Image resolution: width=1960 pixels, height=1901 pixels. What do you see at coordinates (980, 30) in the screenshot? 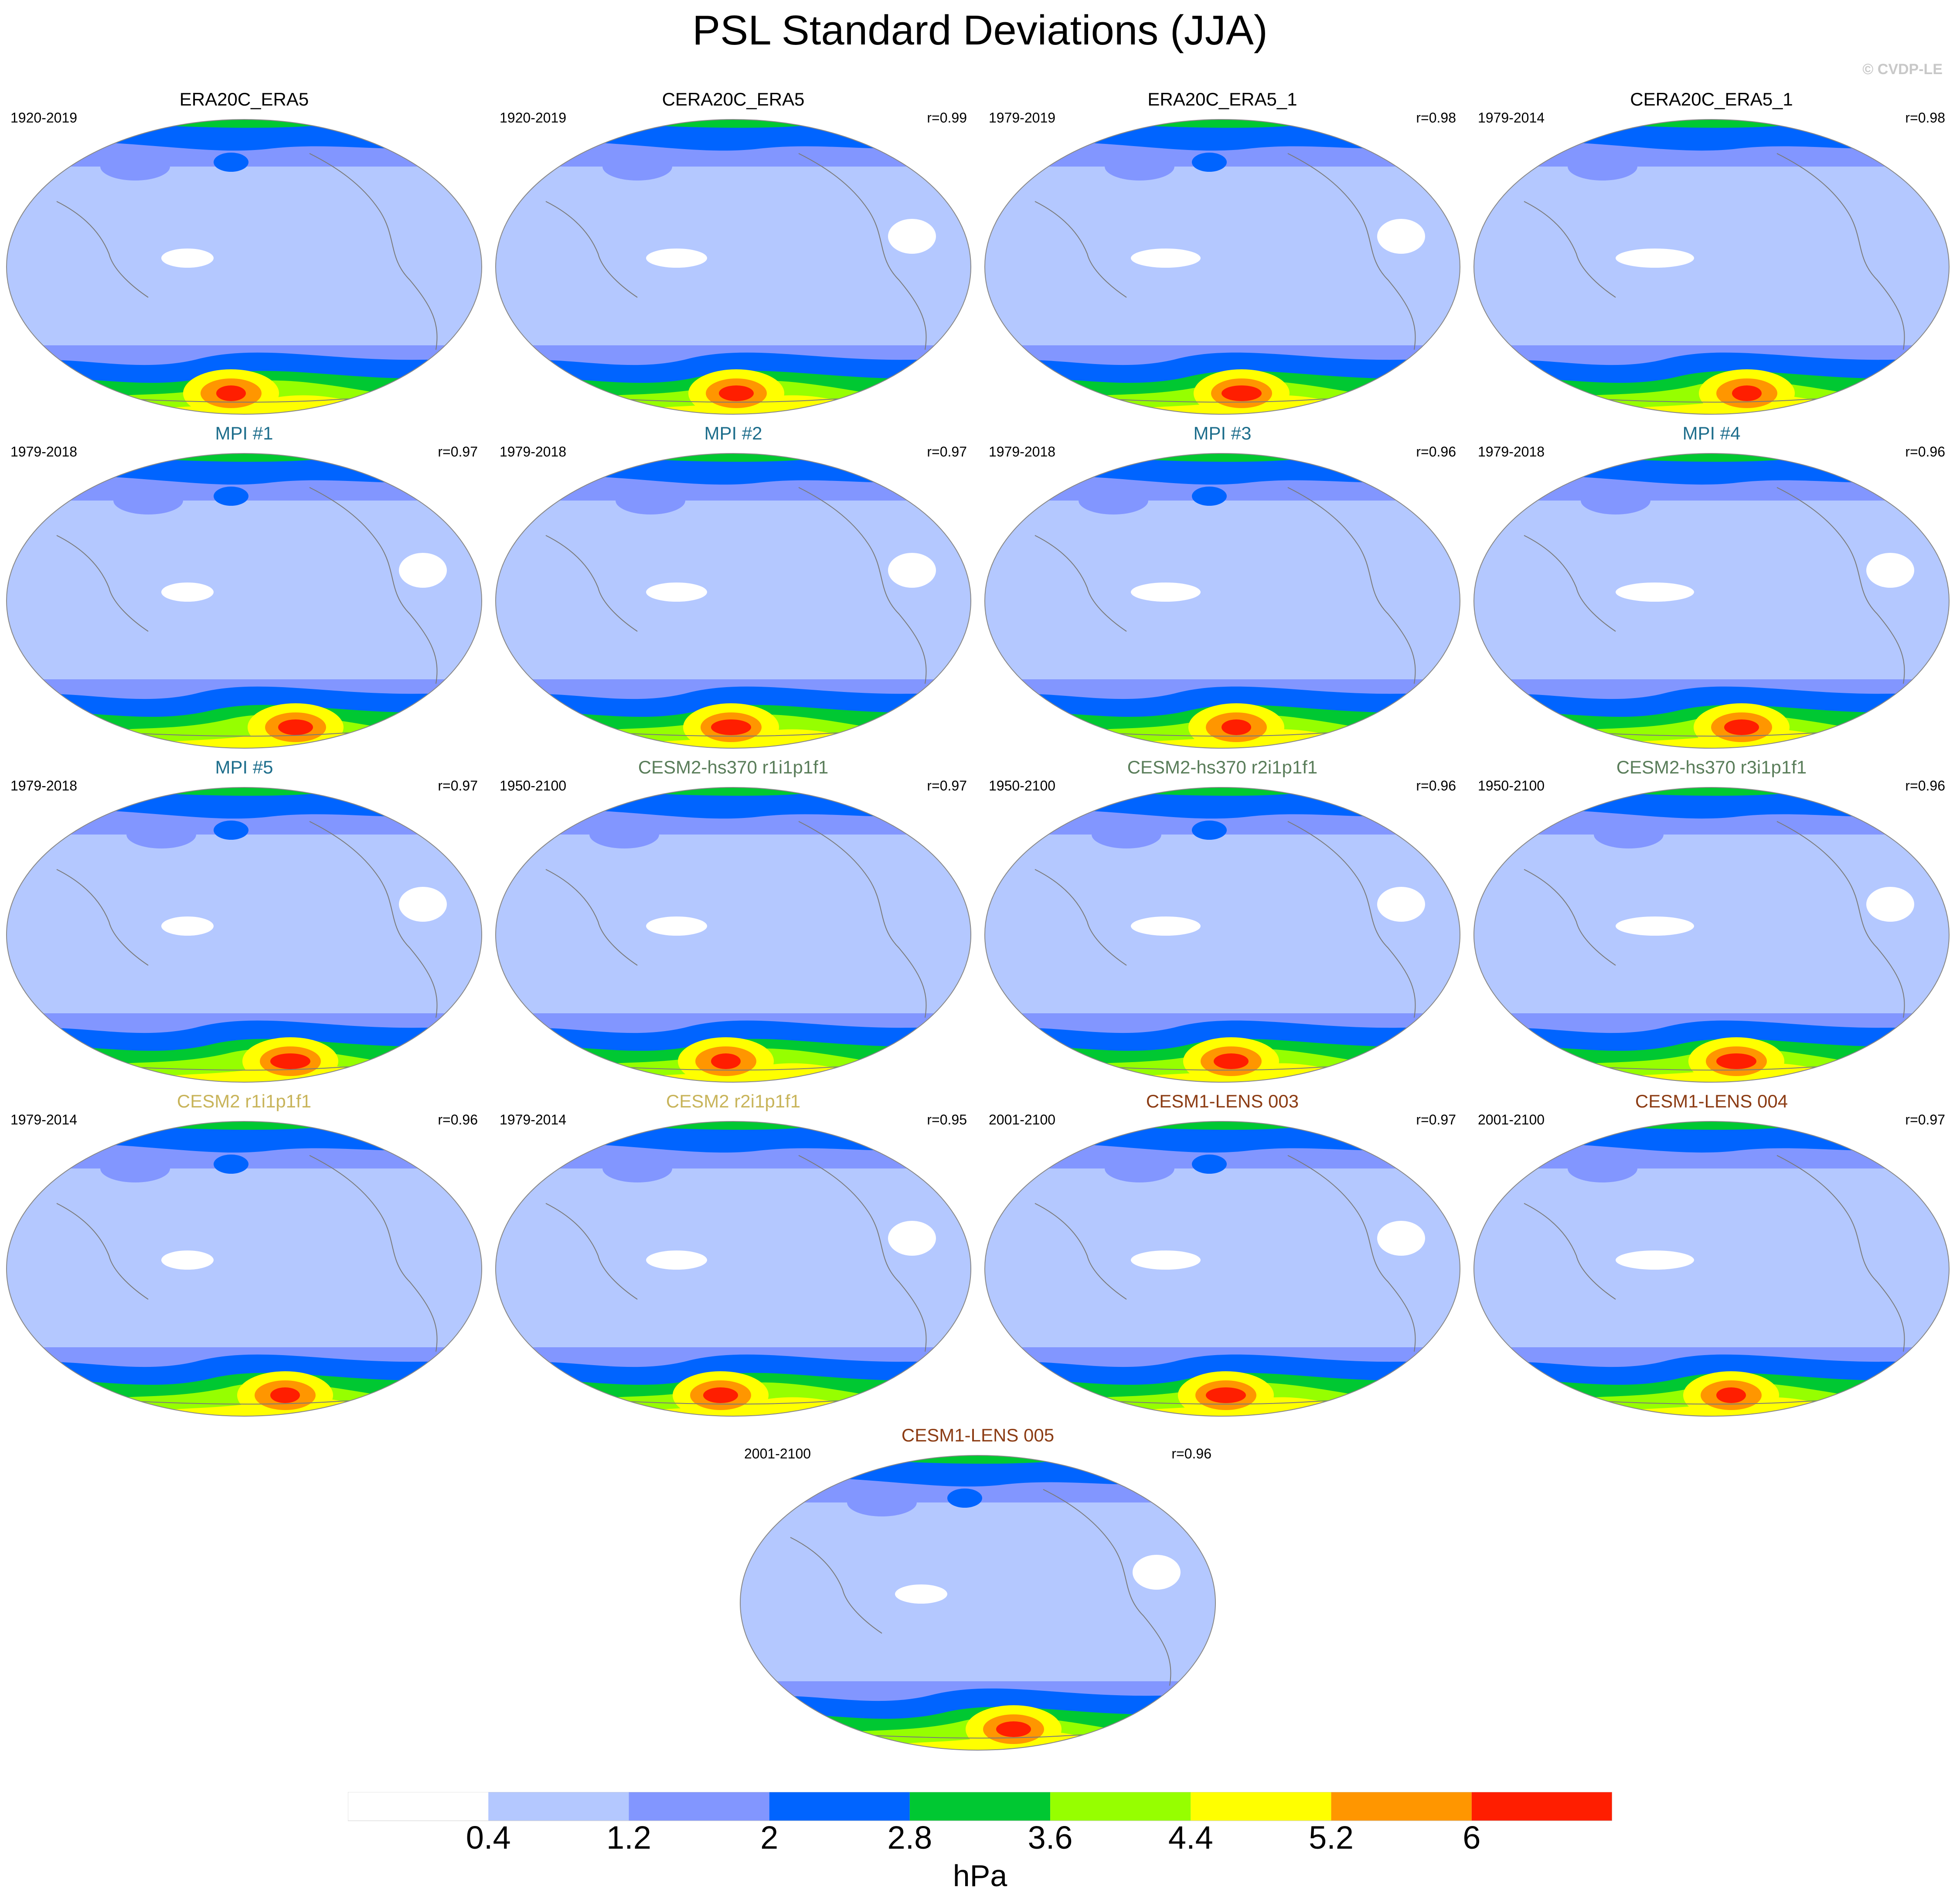
I see `page-title: PSL Standard Deviations (JJA)` at bounding box center [980, 30].